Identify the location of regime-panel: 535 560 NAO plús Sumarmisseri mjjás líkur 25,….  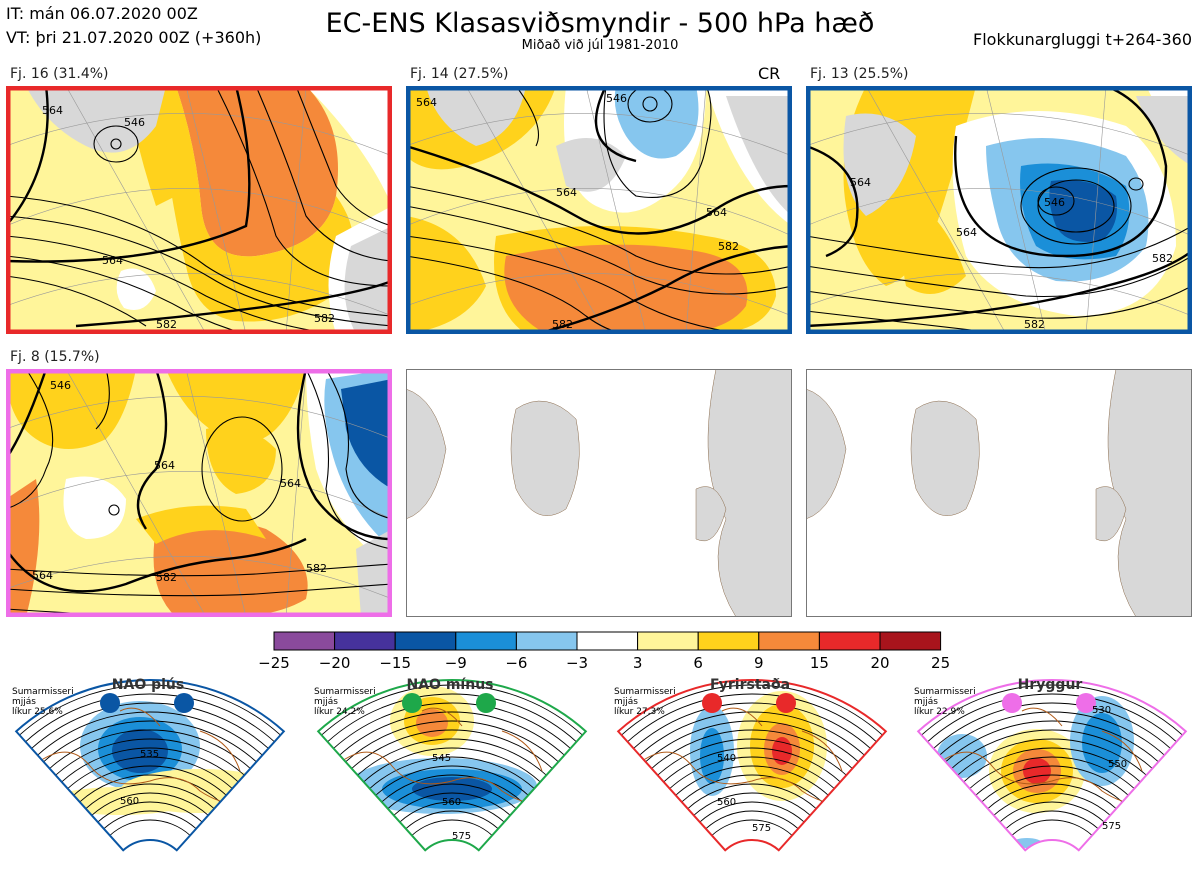
(150, 766).